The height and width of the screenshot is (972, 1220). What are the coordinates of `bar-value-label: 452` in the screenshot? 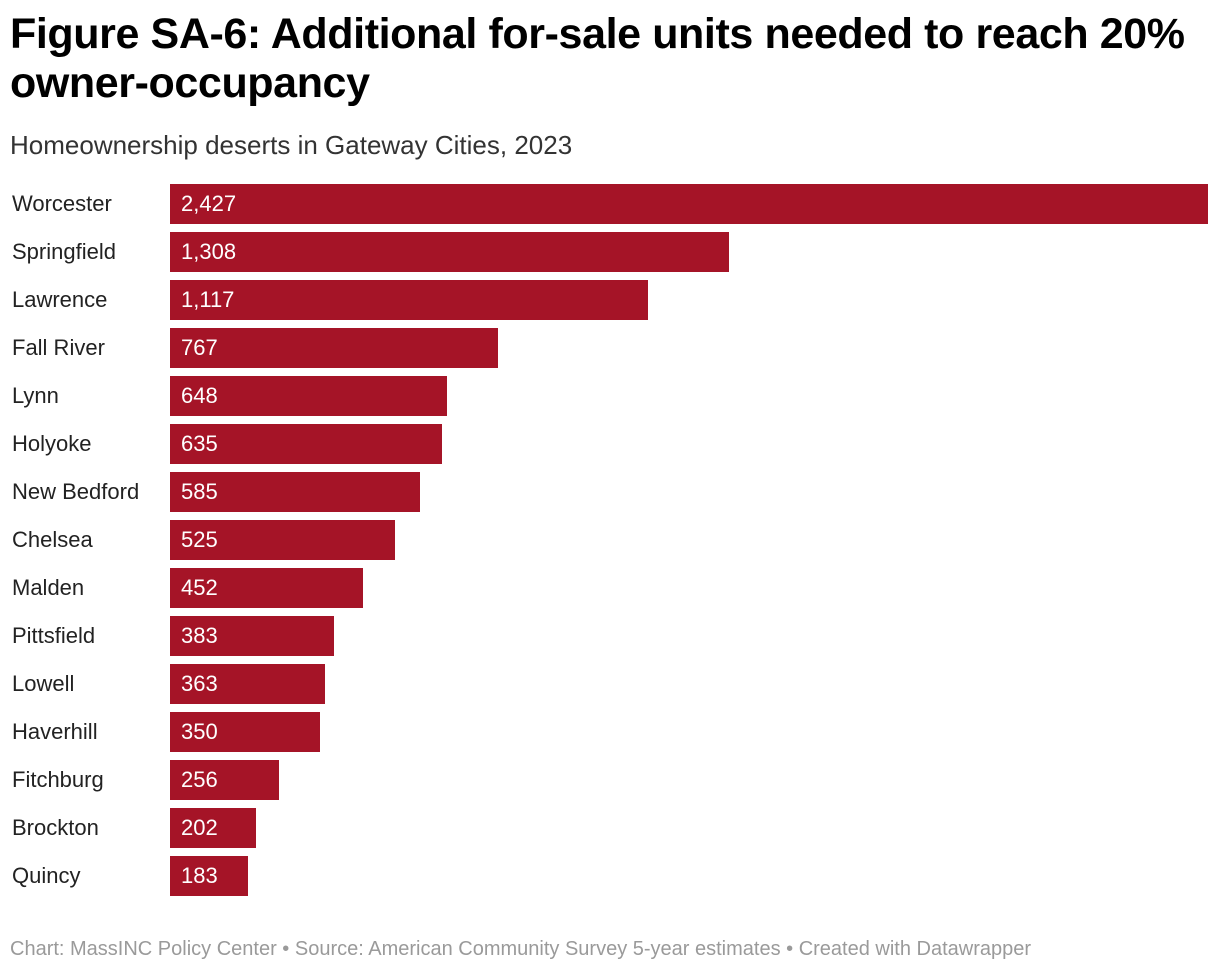 It's located at (199, 587).